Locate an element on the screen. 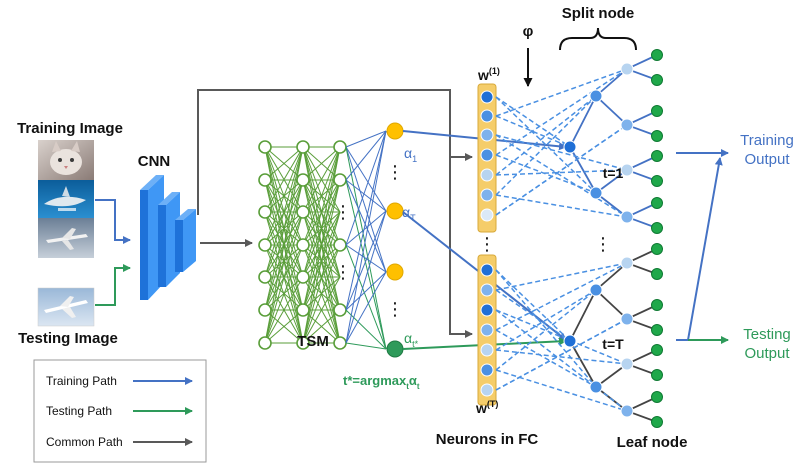 This screenshot has width=800, height=470. neurons-fc-label: Neurons in FC is located at coordinates (487, 439).